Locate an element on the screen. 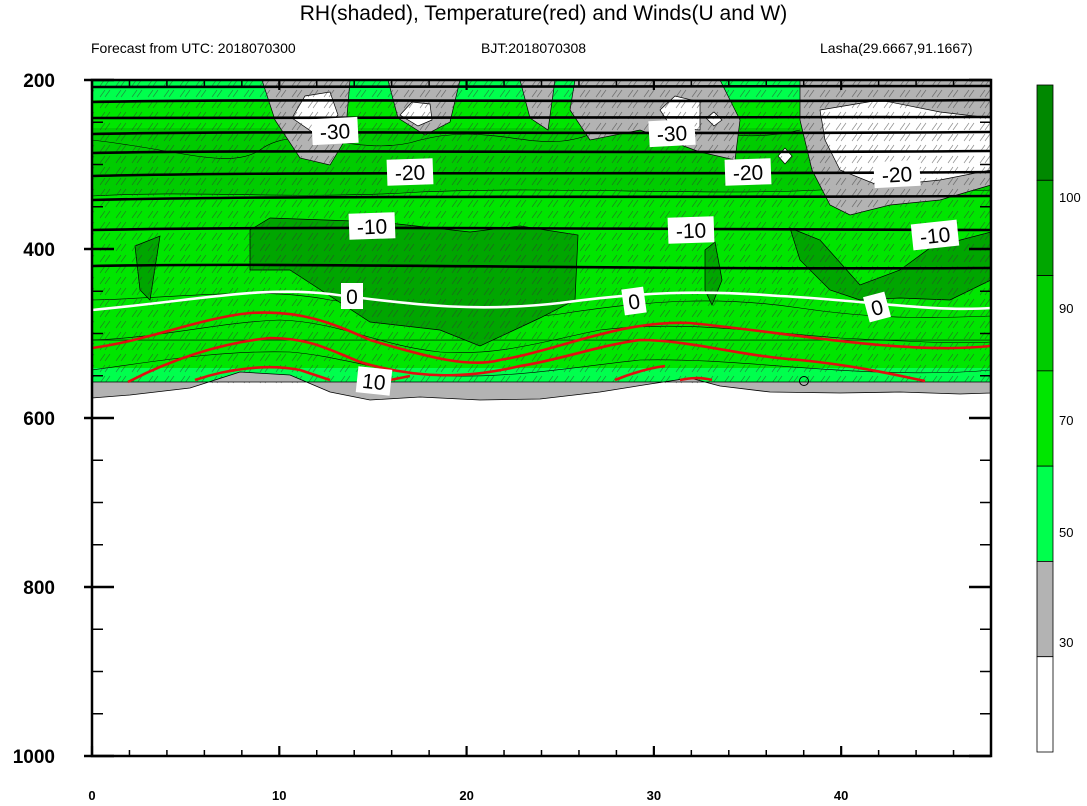 The width and height of the screenshot is (1087, 806). contour-label-6: -10 is located at coordinates (691, 230).